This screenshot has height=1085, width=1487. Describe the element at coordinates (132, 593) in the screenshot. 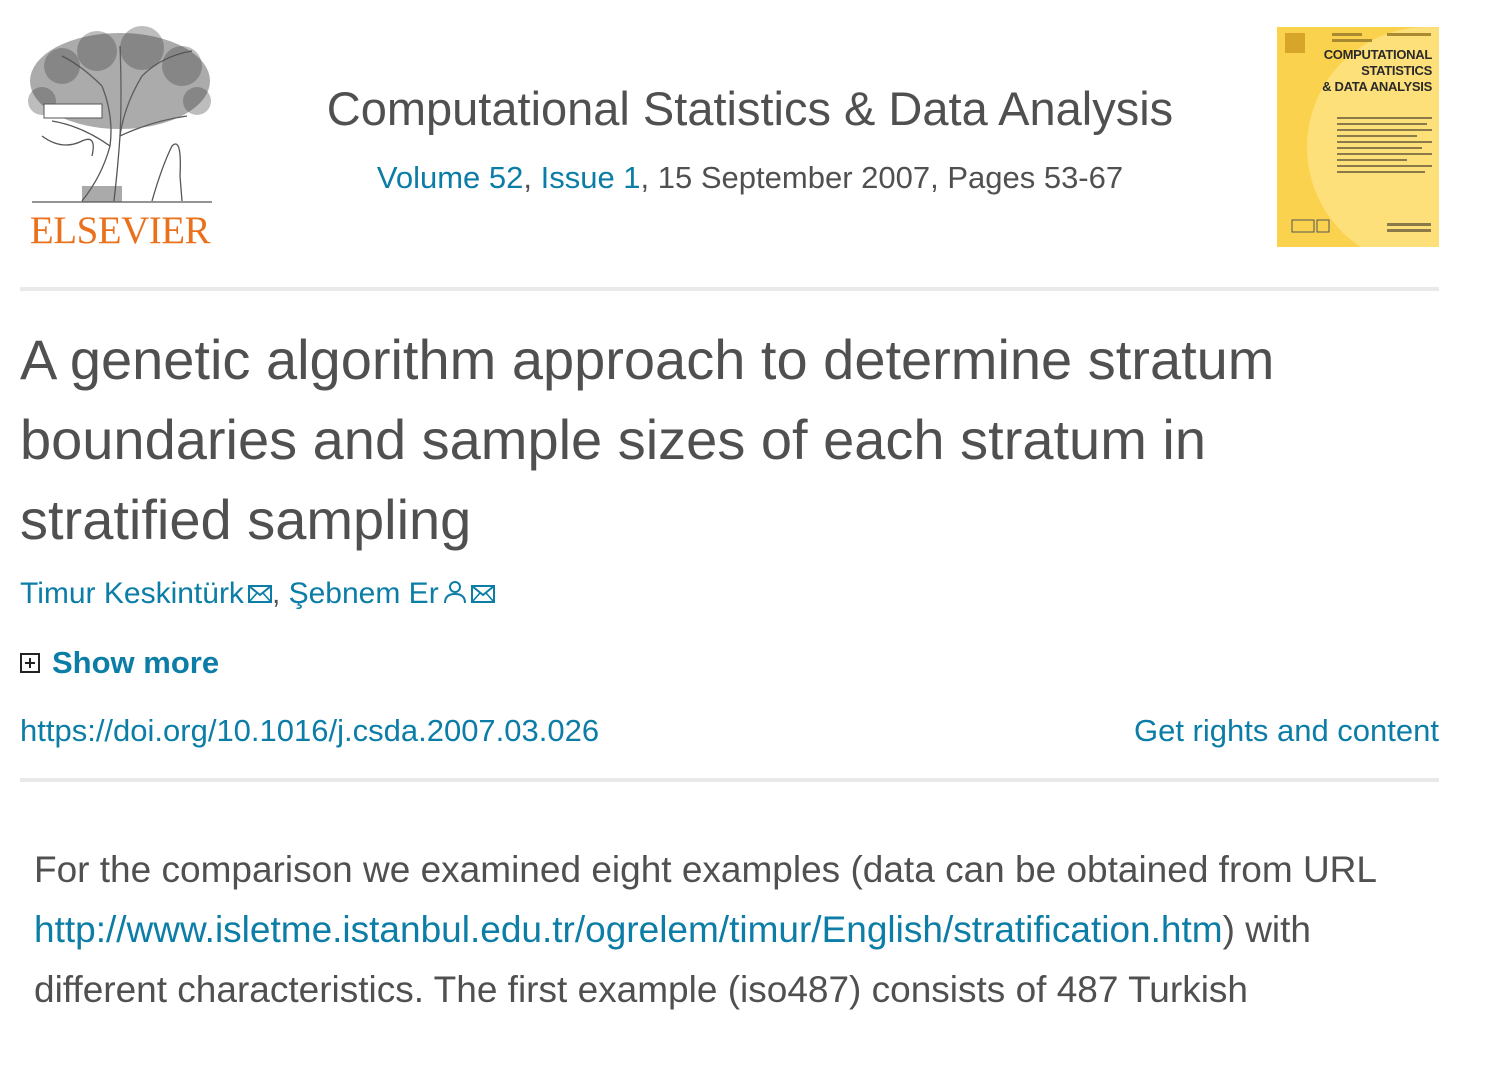

I see `author-link: Timur Keskintürk` at that location.